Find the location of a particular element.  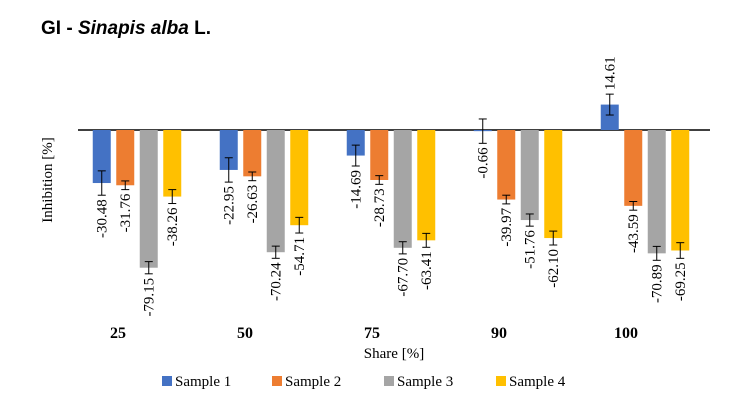

data-label: -54.71 is located at coordinates (300, 256).